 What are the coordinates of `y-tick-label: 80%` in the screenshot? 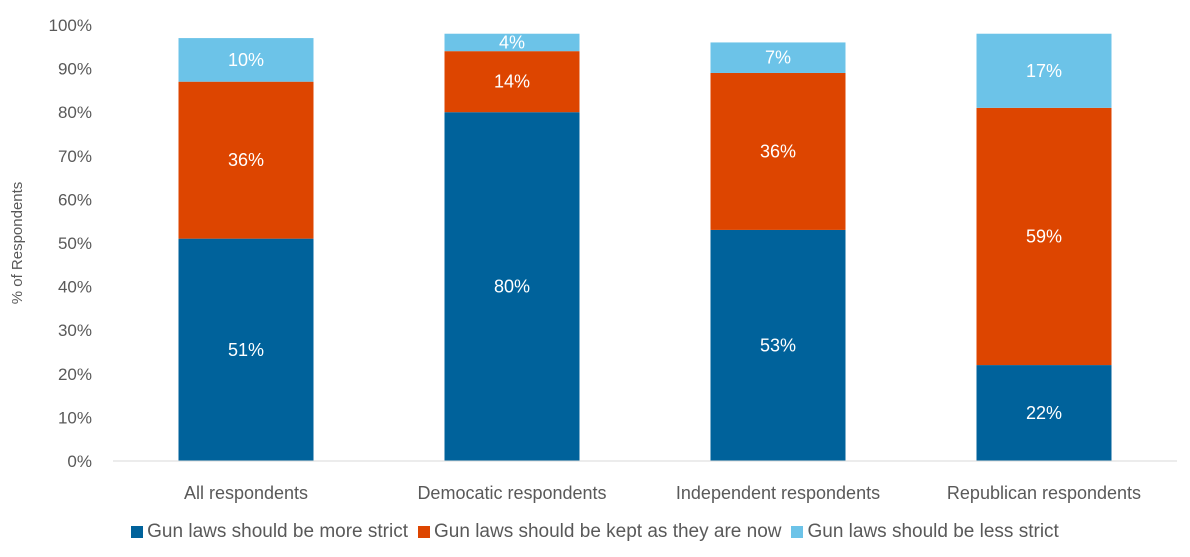 It's located at (75, 112).